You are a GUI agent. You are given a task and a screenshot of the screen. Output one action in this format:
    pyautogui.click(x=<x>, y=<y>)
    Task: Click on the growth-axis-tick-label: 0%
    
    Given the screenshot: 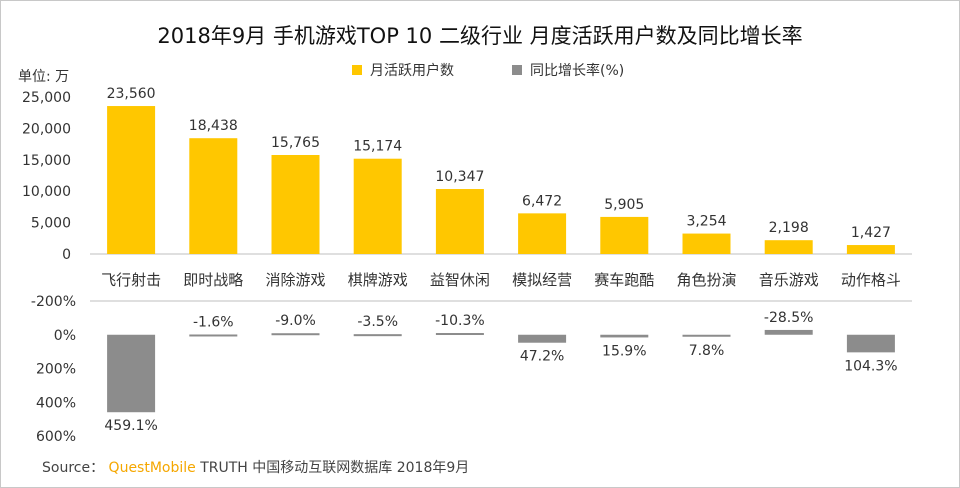 What is the action you would take?
    pyautogui.click(x=65, y=336)
    